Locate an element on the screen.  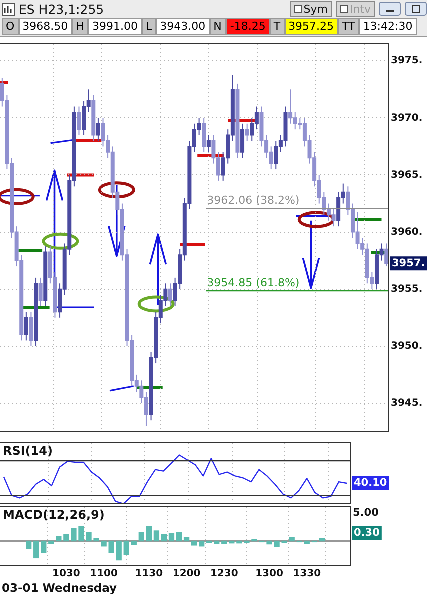
y-tick-label: 3960. is located at coordinates (407, 232).